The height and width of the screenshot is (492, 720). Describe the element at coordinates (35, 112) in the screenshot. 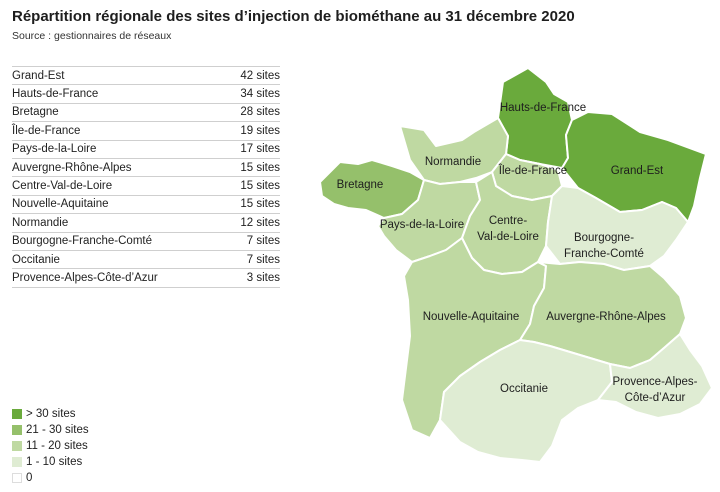

I see `region-name: Bretagne` at that location.